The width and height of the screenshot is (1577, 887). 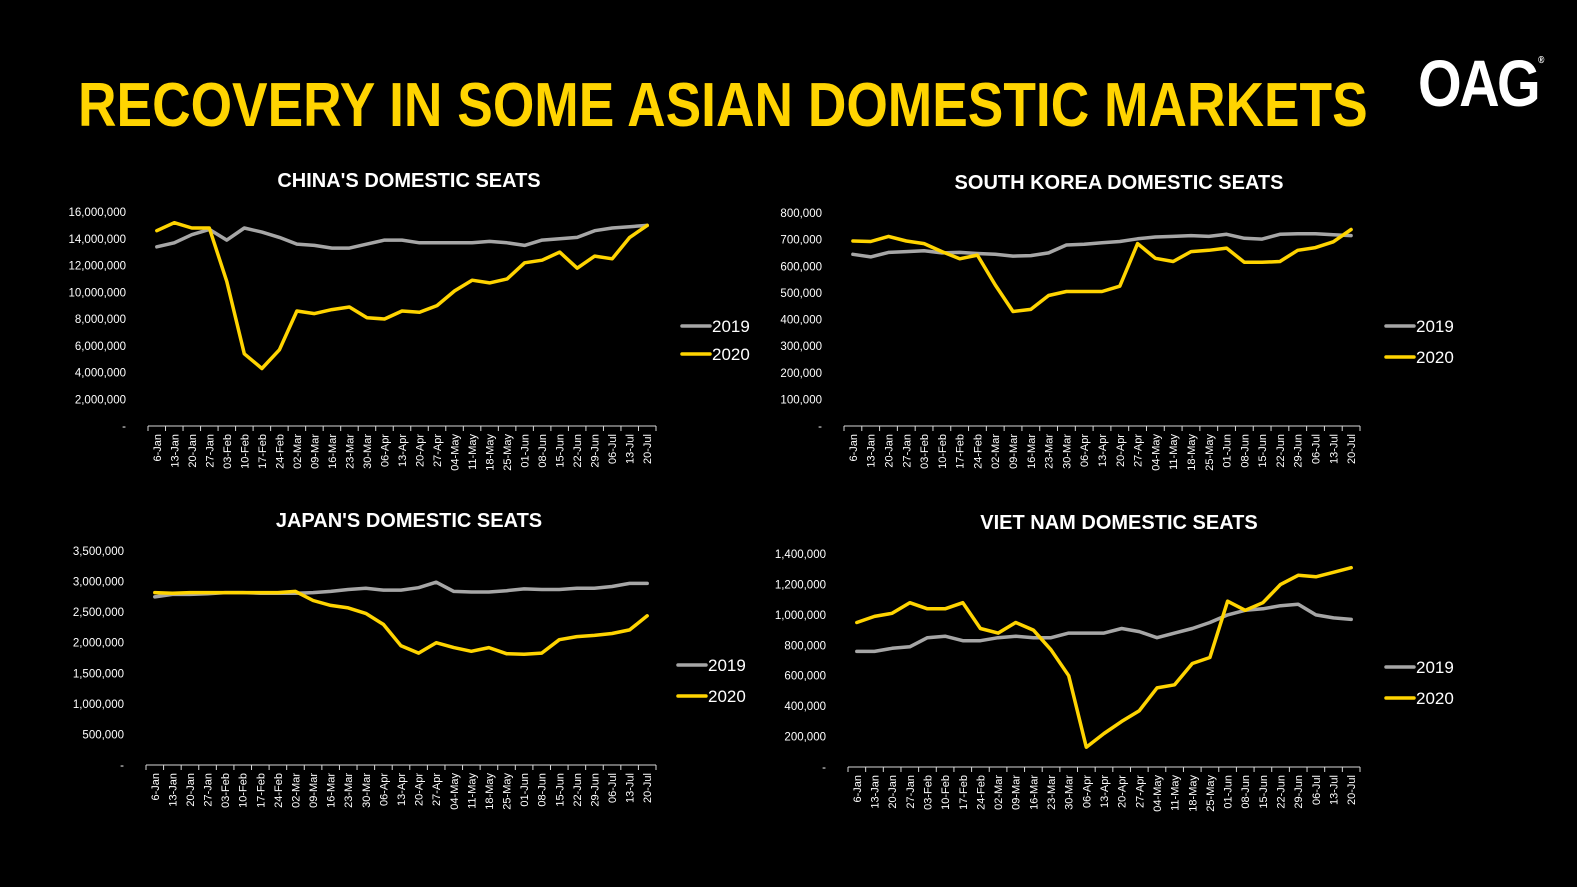 What do you see at coordinates (1282, 792) in the screenshot?
I see `x-tick-label: 22-Jun` at bounding box center [1282, 792].